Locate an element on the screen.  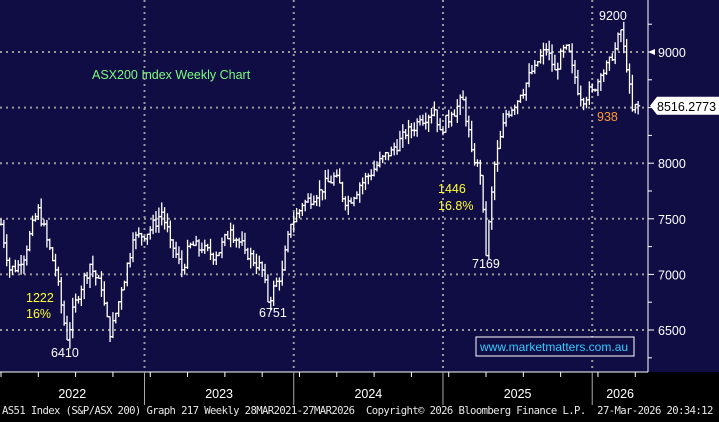
y-tick-label: 7000 is located at coordinates (672, 275).